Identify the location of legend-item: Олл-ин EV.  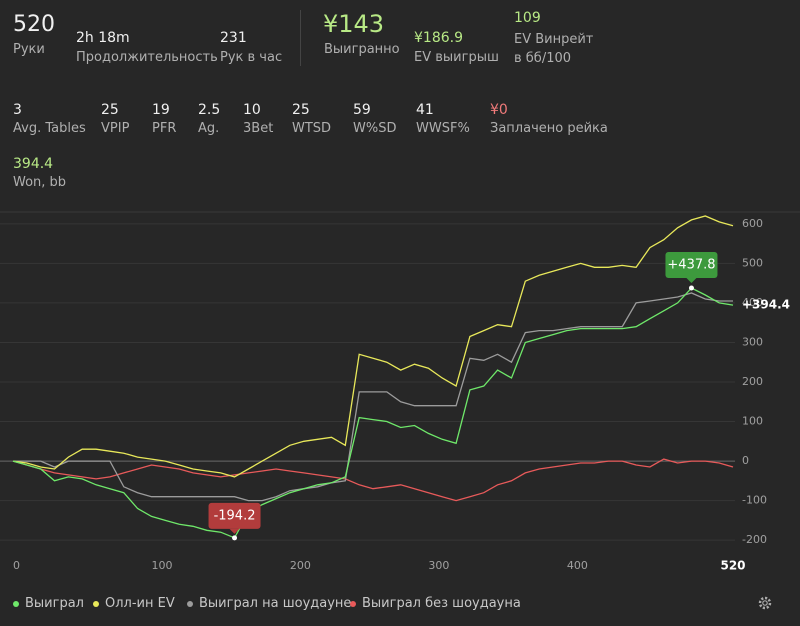
(134, 603).